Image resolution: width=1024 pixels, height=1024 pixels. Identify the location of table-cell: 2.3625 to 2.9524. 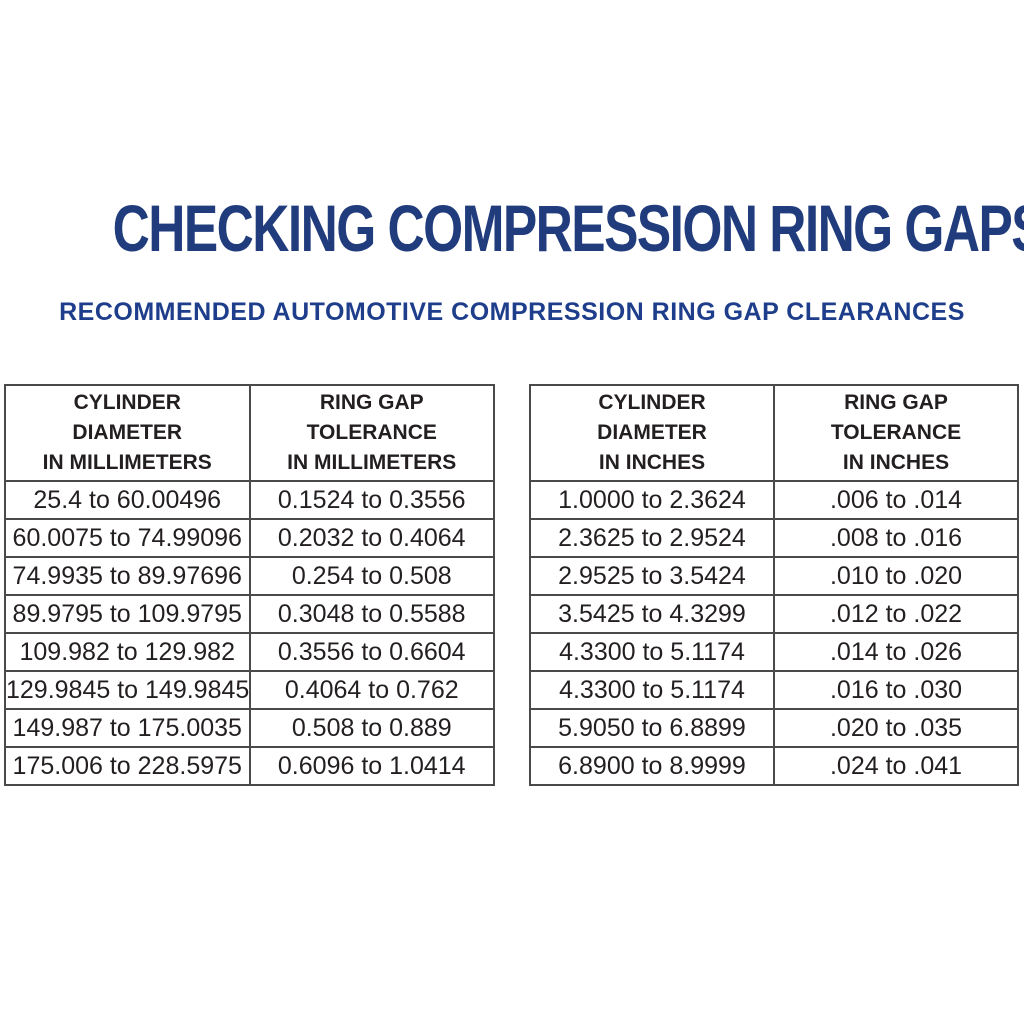
(652, 538).